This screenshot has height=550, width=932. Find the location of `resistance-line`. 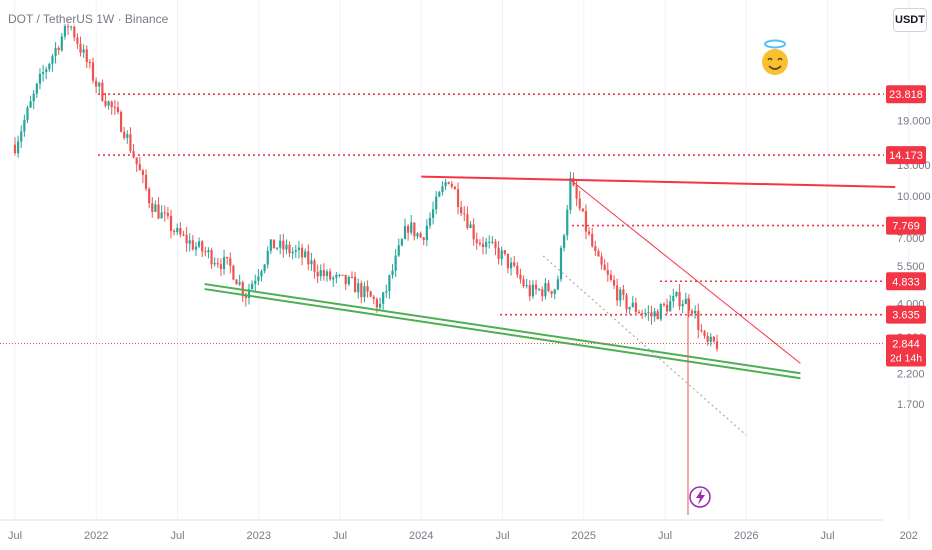

resistance-line is located at coordinates (658, 181).